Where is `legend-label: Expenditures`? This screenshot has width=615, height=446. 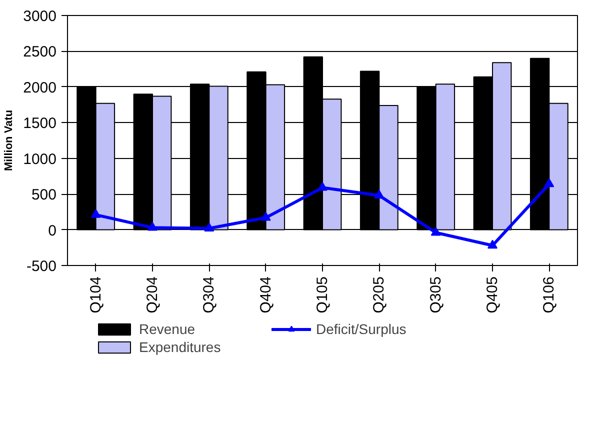 legend-label: Expenditures is located at coordinates (180, 347).